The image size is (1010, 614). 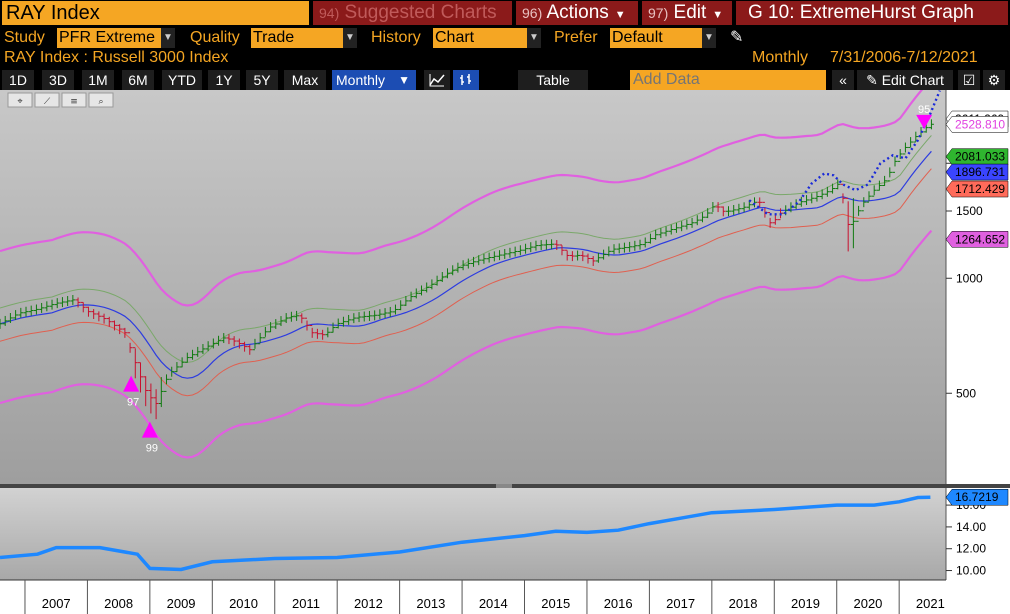 I want to click on signal-label: 95, so click(x=924, y=110).